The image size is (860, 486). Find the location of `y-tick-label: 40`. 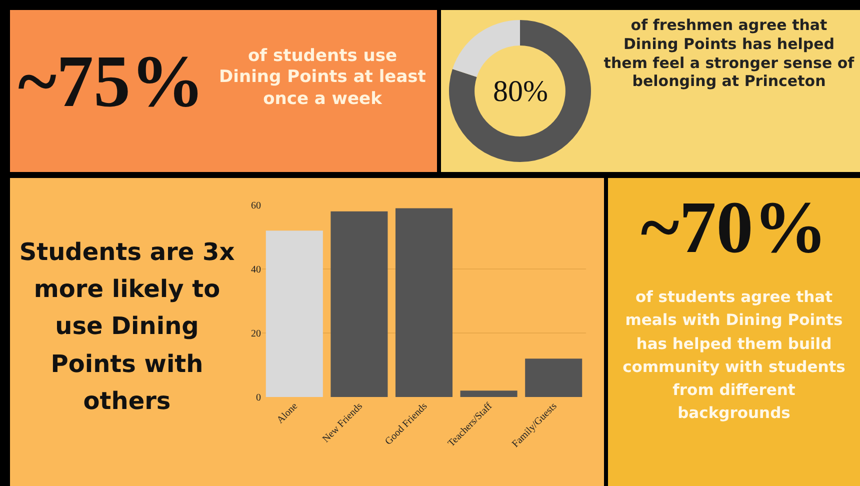

y-tick-label: 40 is located at coordinates (256, 270).